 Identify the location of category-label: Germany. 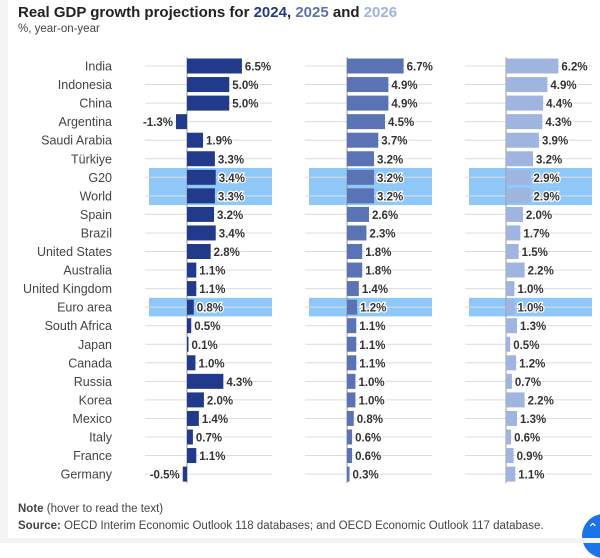
(87, 475).